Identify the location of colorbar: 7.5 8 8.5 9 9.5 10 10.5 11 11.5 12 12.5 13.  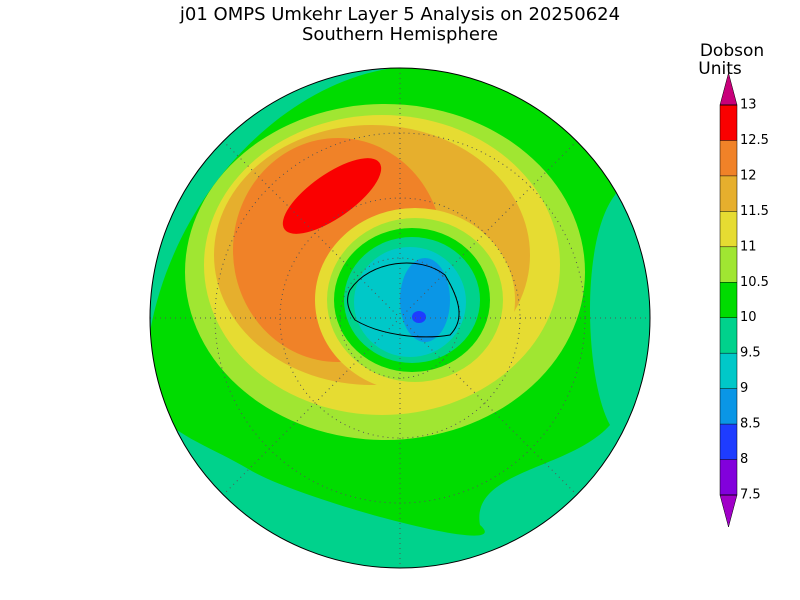
(744, 300).